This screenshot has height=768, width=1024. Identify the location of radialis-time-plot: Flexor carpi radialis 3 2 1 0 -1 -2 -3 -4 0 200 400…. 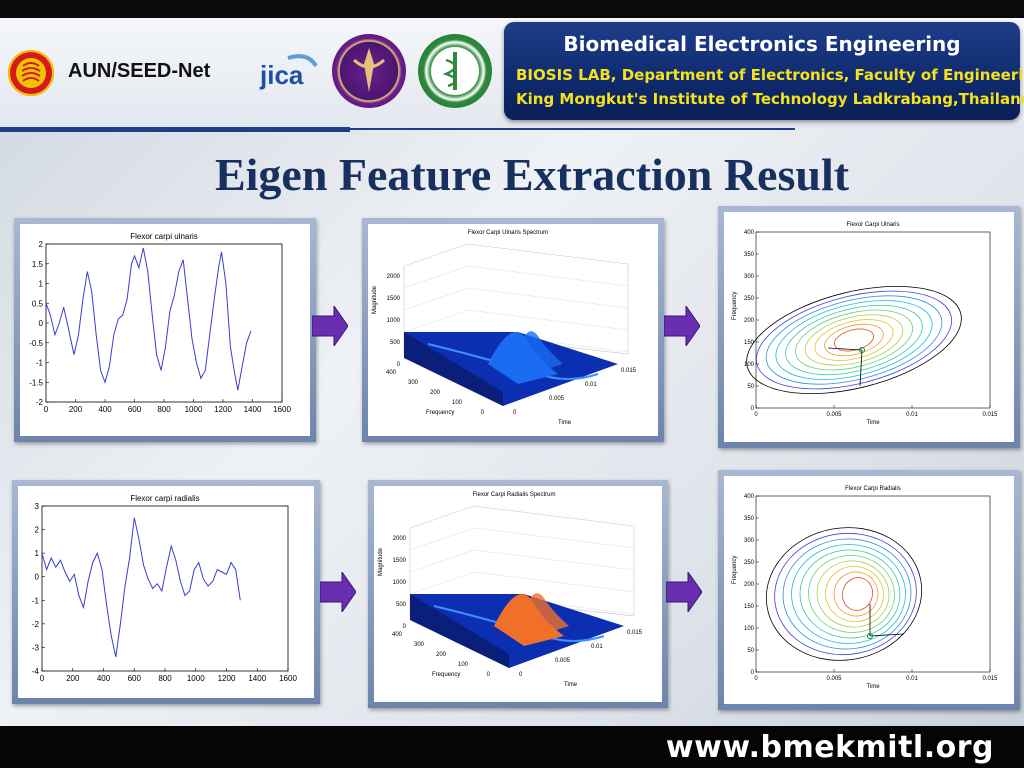
(166, 592).